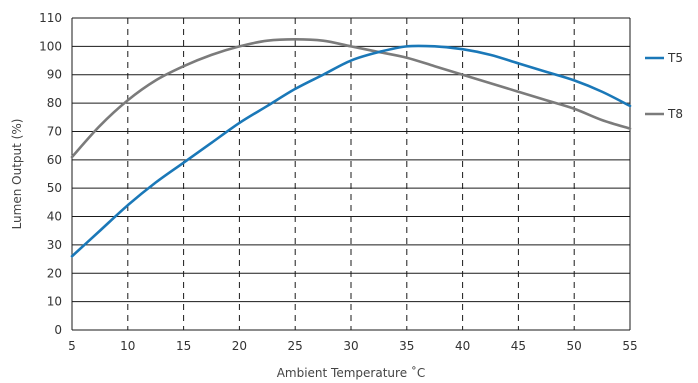 The image size is (698, 383). What do you see at coordinates (518, 346) in the screenshot?
I see `x-tick-label: 45` at bounding box center [518, 346].